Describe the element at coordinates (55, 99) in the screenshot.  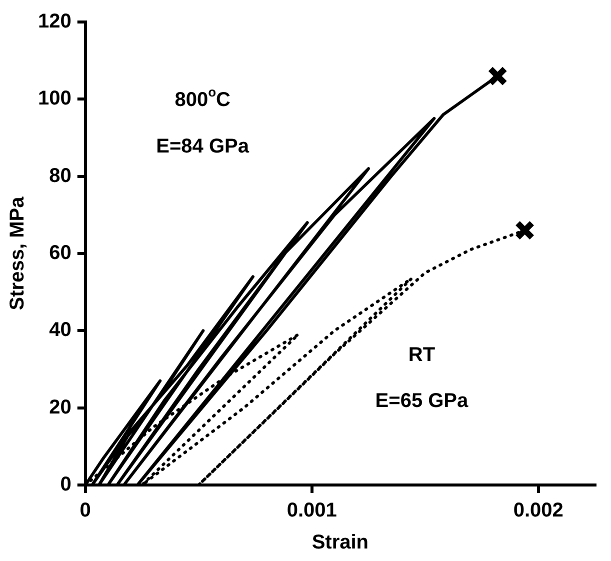
I see `y-tick-label: 100` at that location.